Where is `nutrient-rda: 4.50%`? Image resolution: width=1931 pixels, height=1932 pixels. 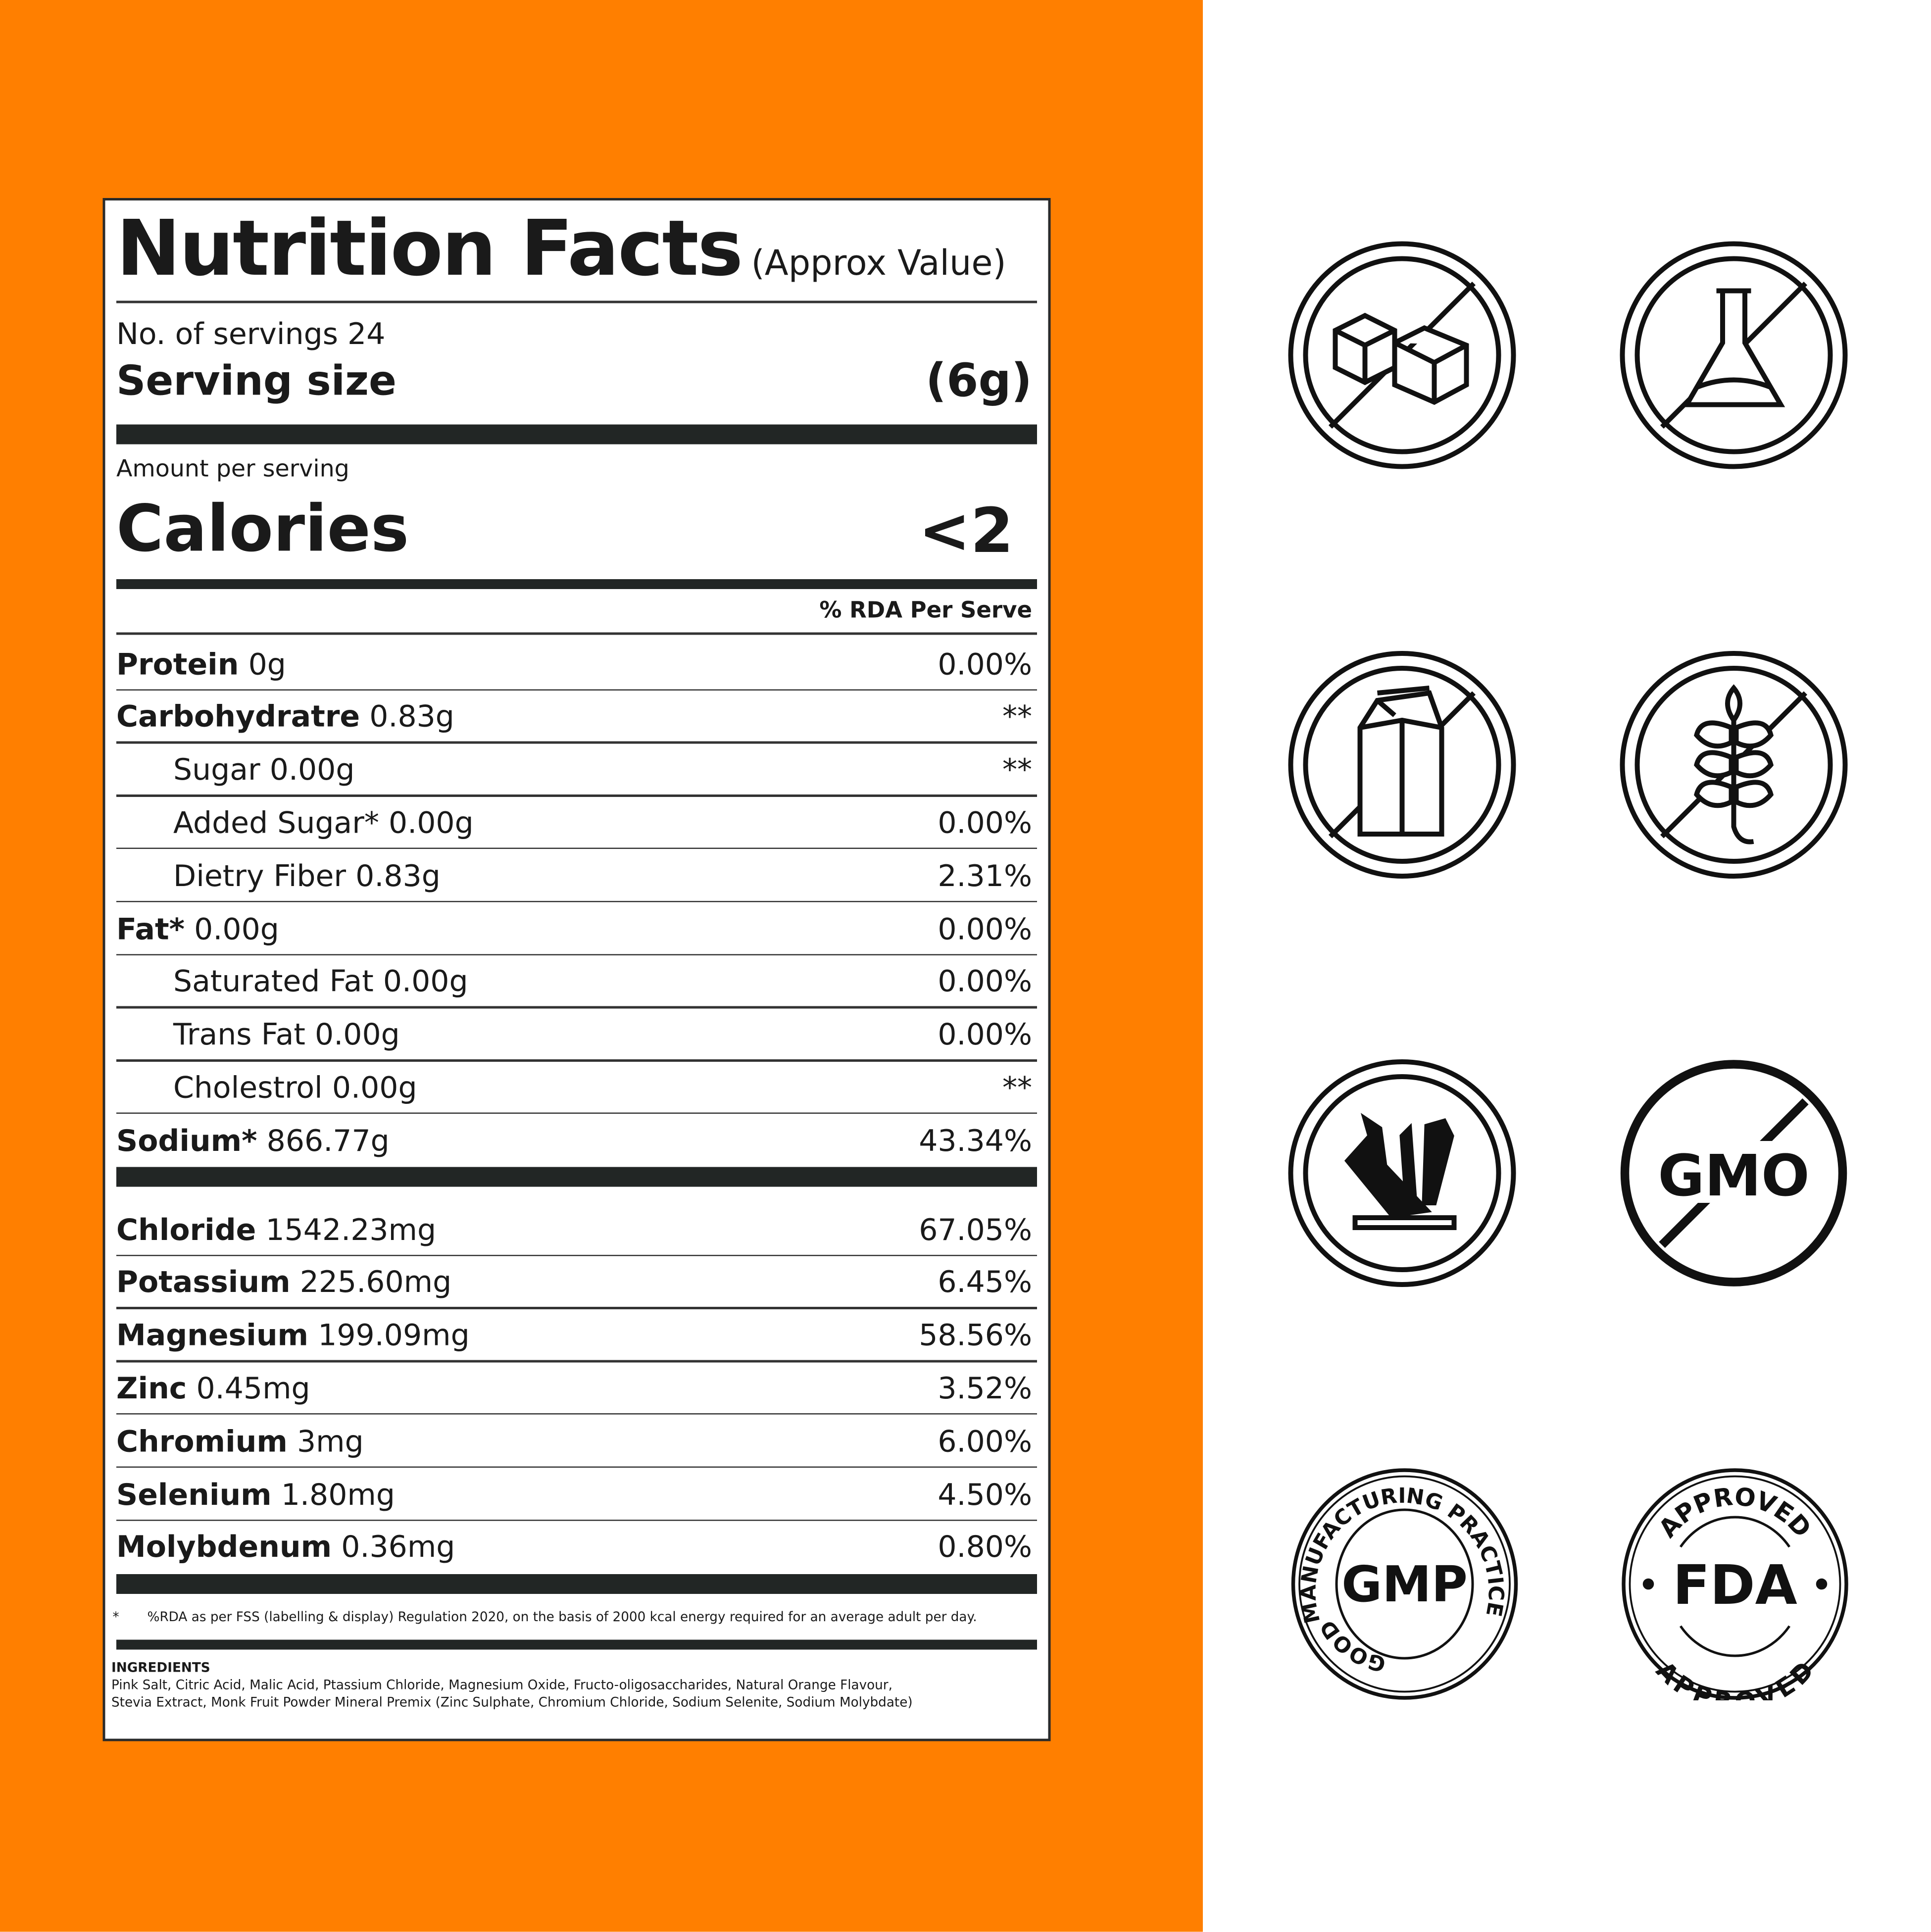 nutrient-rda: 4.50% is located at coordinates (985, 1495).